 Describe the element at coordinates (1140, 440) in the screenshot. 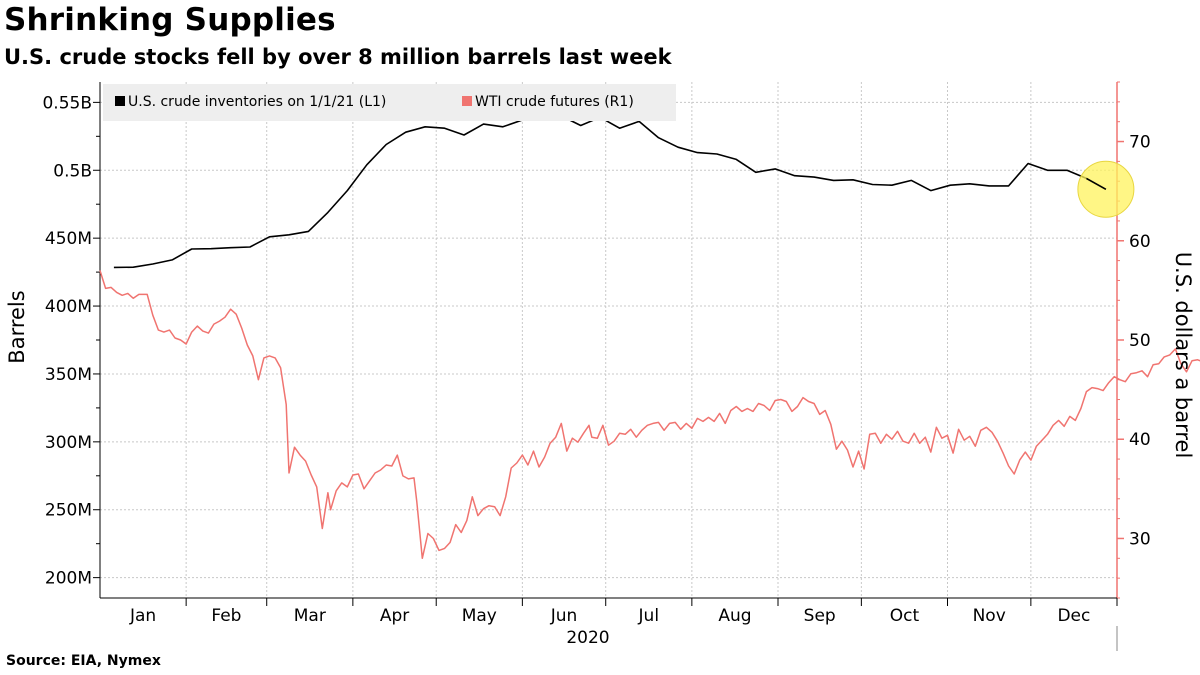

I see `right-tick-label: 40` at that location.